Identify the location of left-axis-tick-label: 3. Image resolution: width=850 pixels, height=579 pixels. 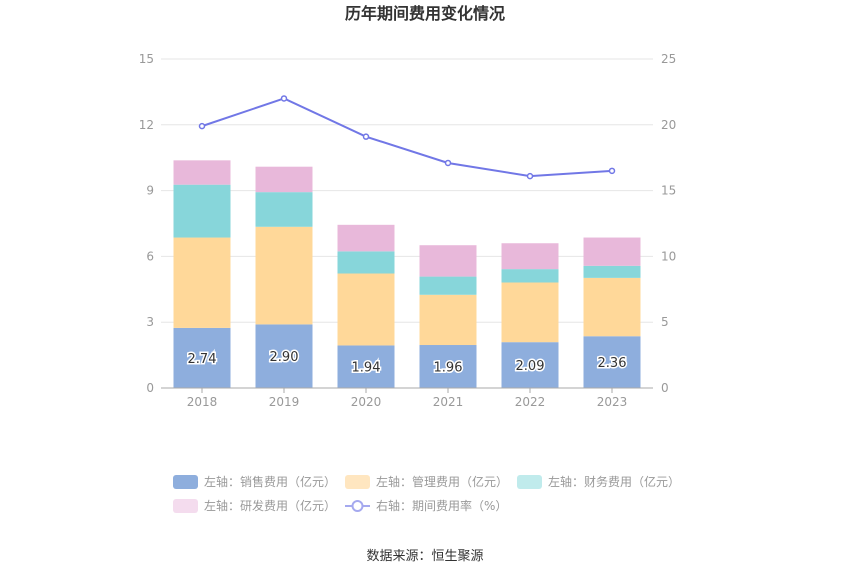
(150, 322).